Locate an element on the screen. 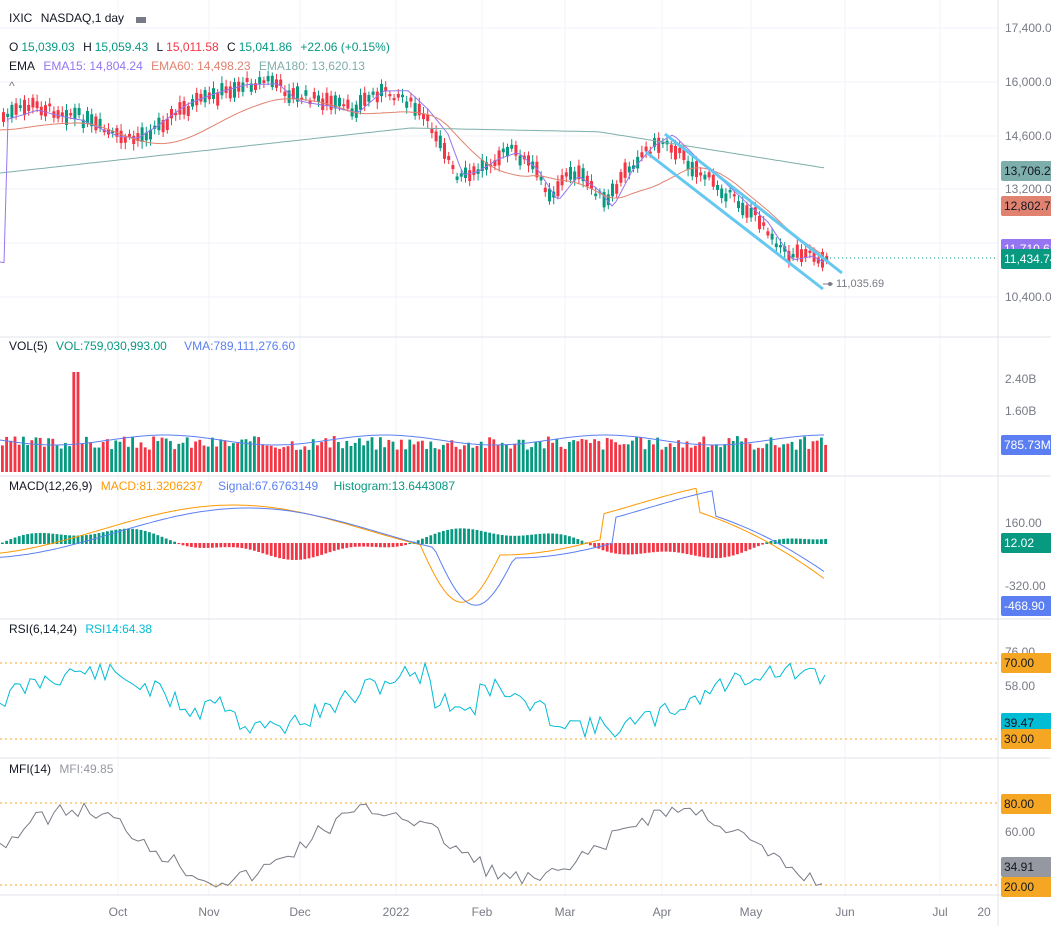  signal-line is located at coordinates (412, 548).